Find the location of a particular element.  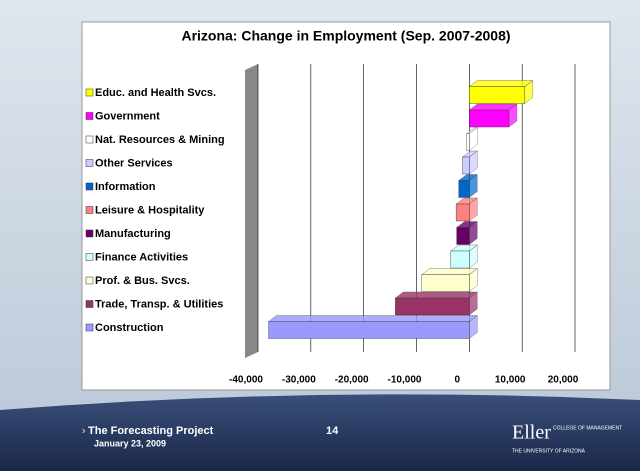

legend-label: Government is located at coordinates (127, 116).